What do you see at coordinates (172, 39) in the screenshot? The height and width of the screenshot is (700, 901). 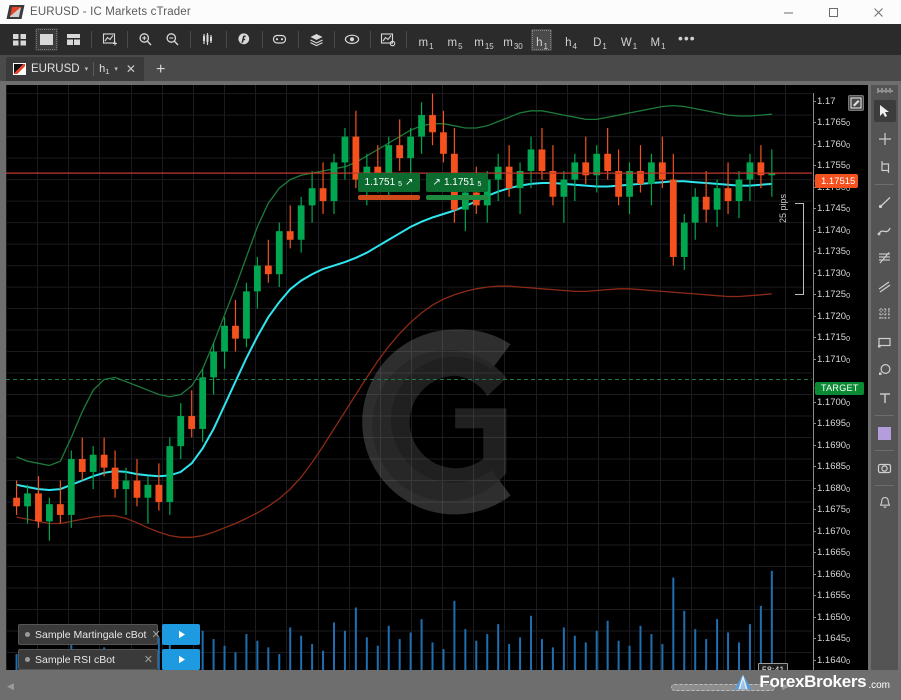 I see `zoom-out-icon` at bounding box center [172, 39].